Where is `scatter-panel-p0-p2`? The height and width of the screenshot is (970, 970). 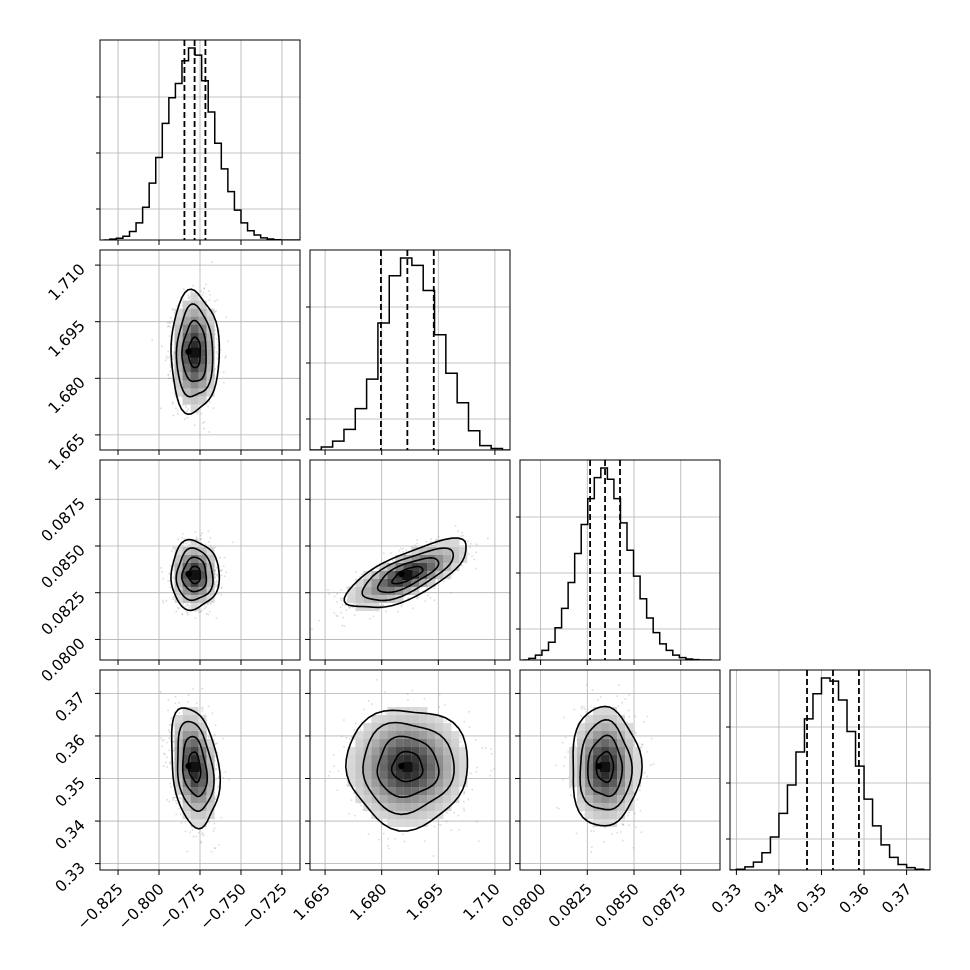 scatter-panel-p0-p2 is located at coordinates (198, 562).